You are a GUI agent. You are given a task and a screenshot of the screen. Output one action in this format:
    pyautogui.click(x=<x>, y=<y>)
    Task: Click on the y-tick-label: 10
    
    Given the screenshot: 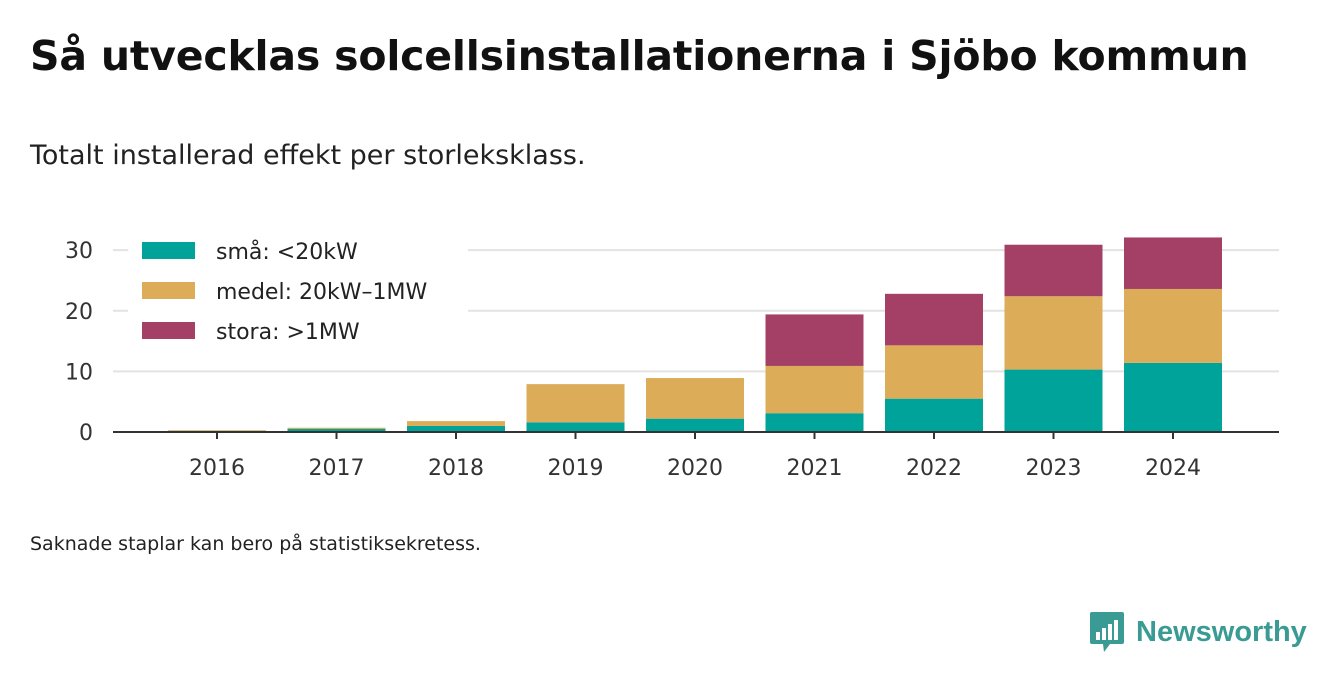 What is the action you would take?
    pyautogui.click(x=79, y=372)
    